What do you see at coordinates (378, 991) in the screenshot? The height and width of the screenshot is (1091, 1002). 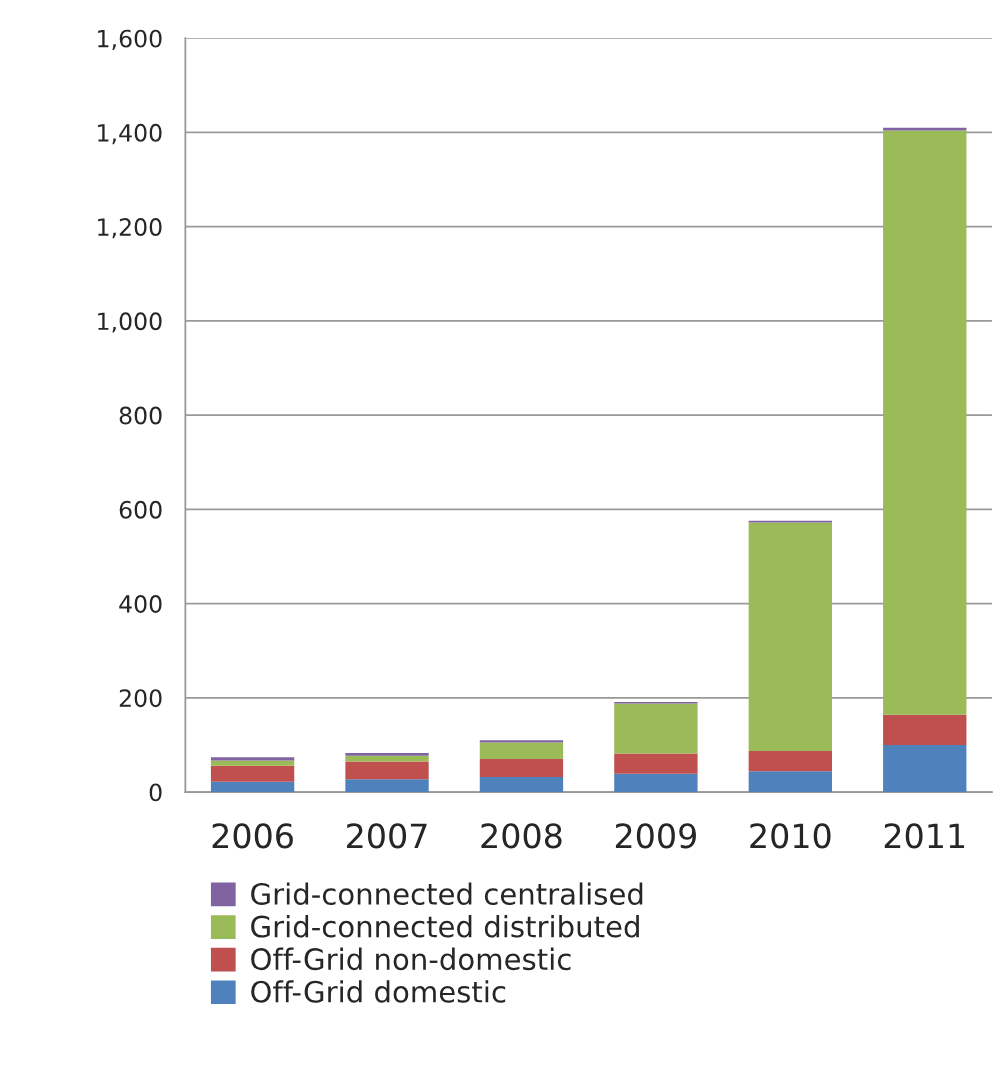 I see `legend-label: Off-Grid domestic` at bounding box center [378, 991].